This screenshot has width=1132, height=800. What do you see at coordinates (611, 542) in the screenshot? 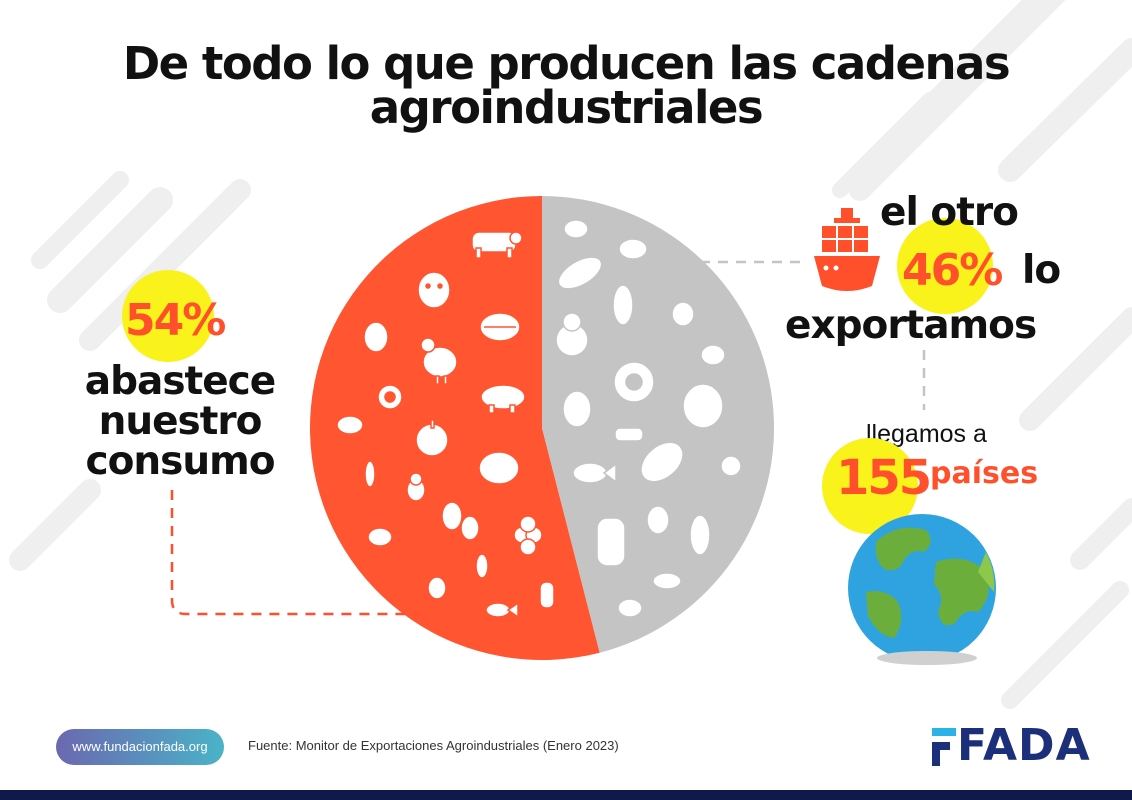
I see `corn-icon-large` at bounding box center [611, 542].